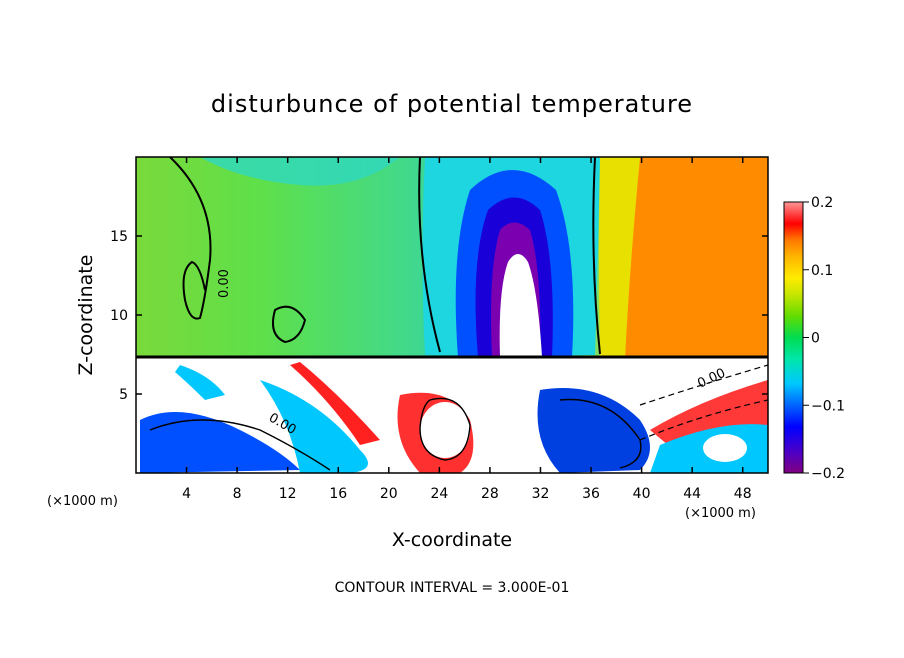  What do you see at coordinates (452, 540) in the screenshot?
I see `x-axis-title: X-coordinate` at bounding box center [452, 540].